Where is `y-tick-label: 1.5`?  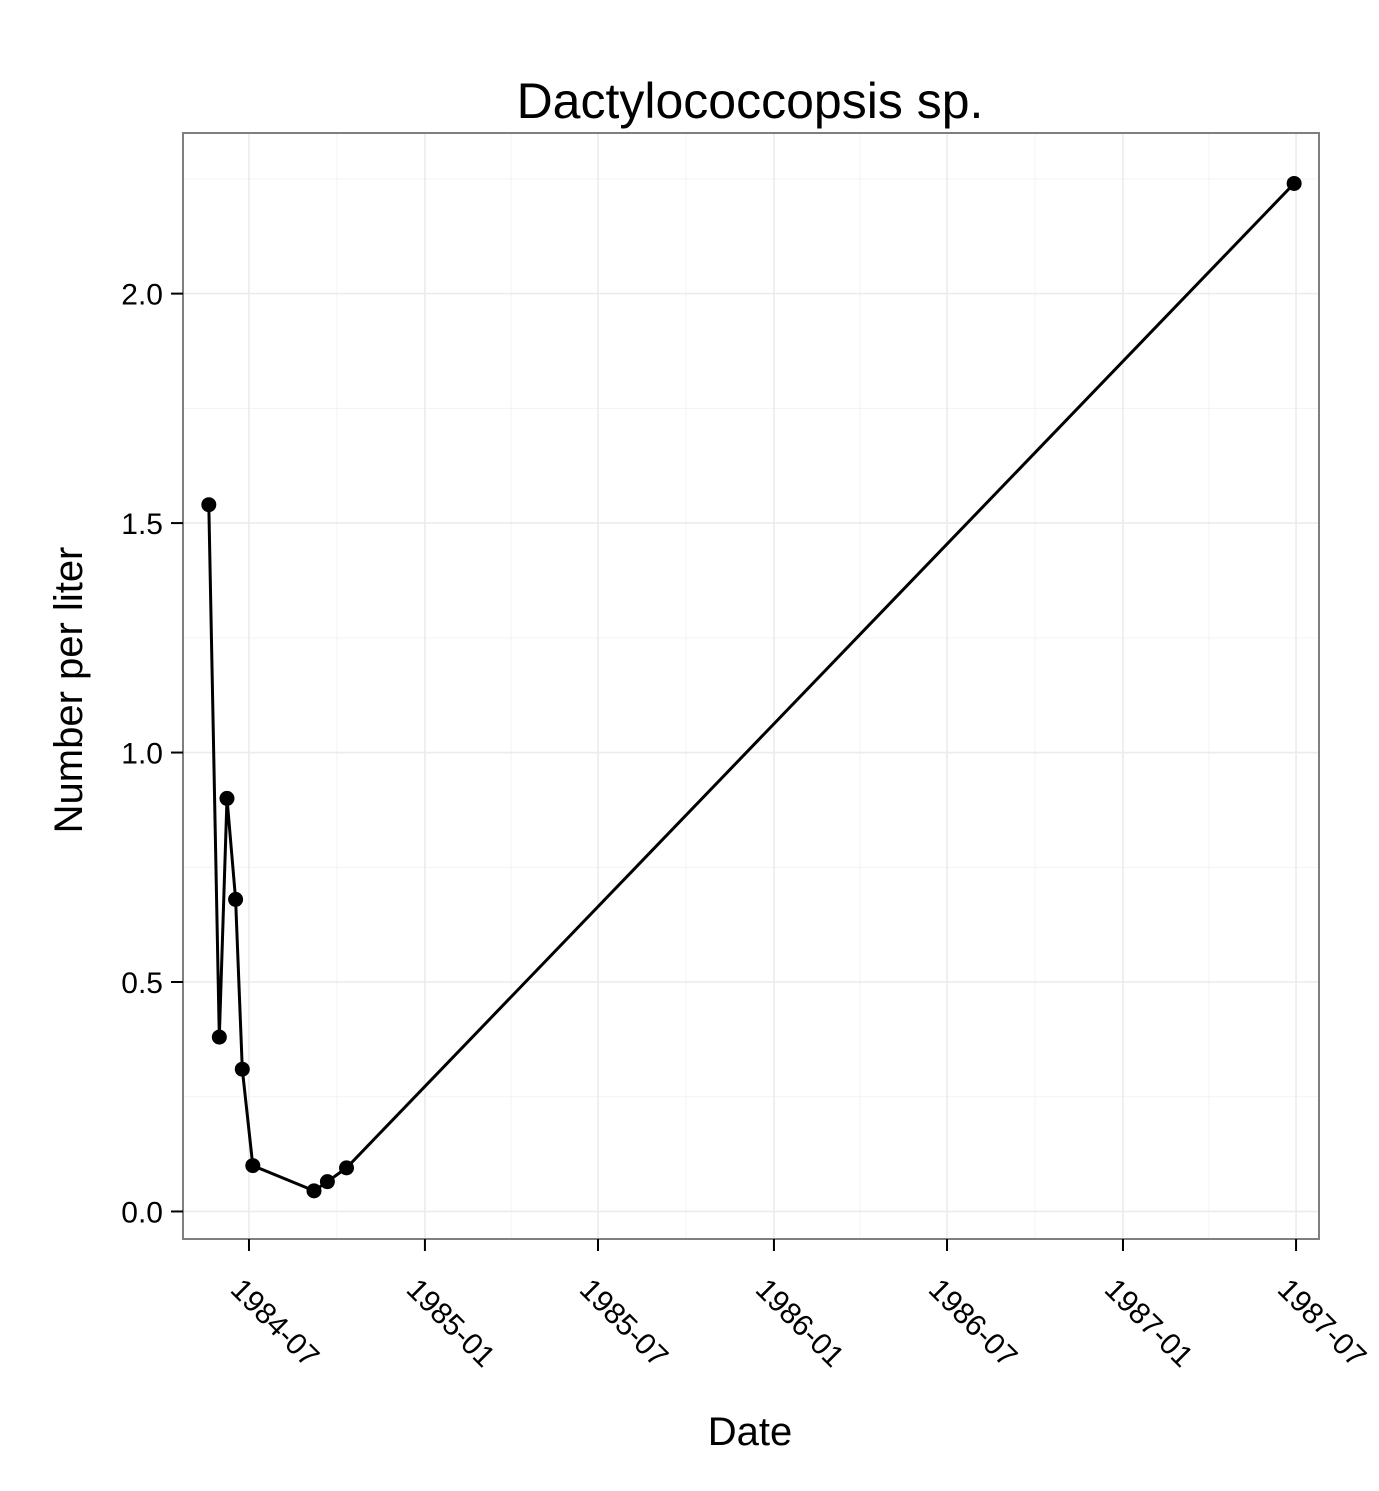 y-tick-label: 1.5 is located at coordinates (142, 524).